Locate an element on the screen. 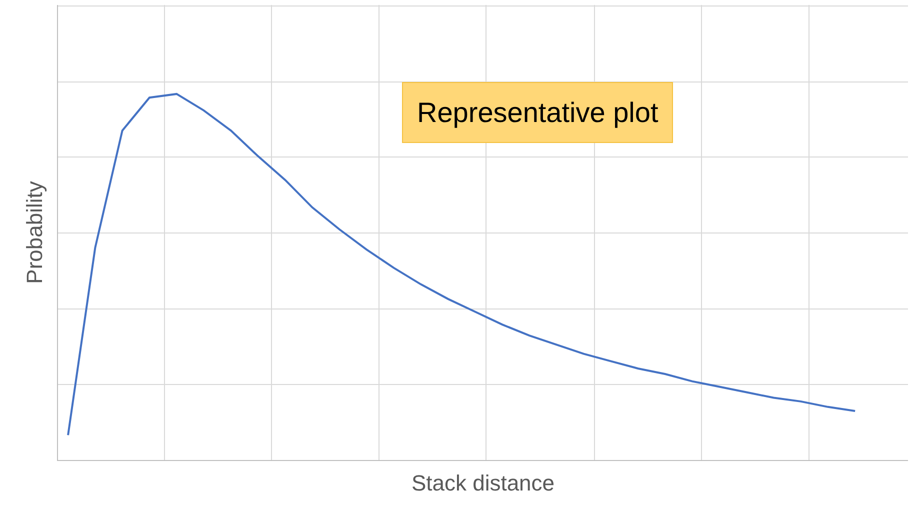  y-axis-title: Probability is located at coordinates (34, 232).